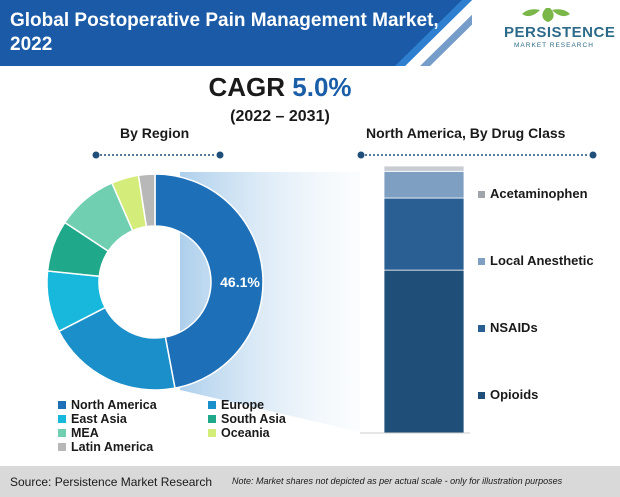 This screenshot has width=620, height=497. What do you see at coordinates (111, 482) in the screenshot?
I see `source-text: Source: Persistence Market Research` at bounding box center [111, 482].